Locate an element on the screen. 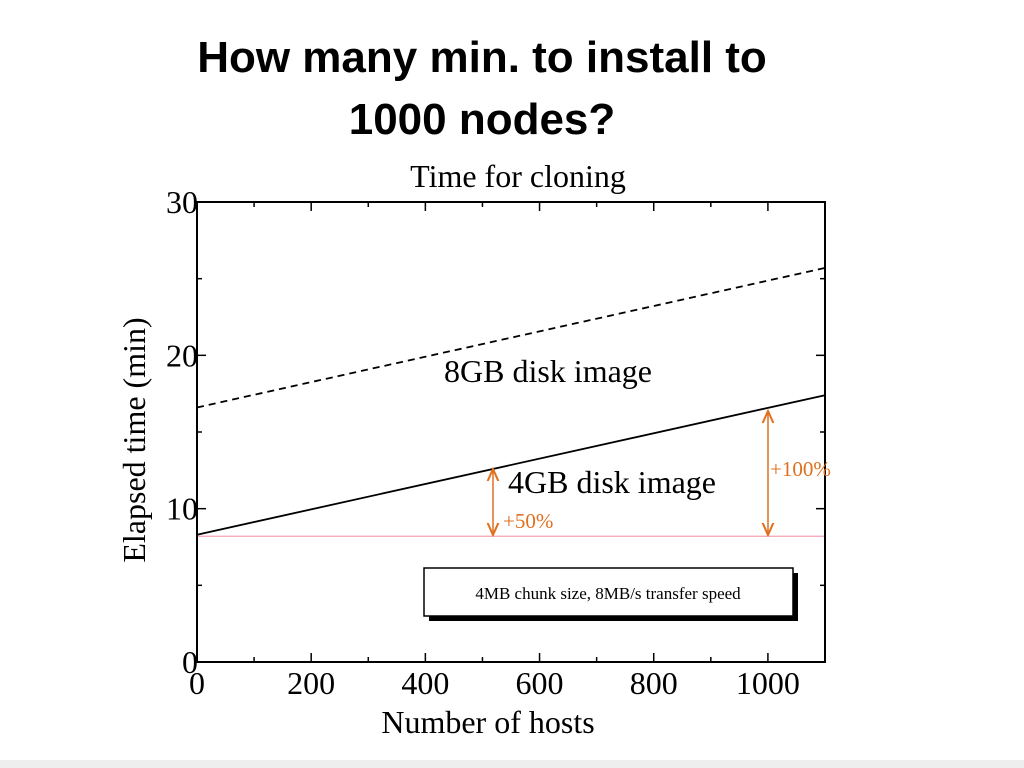  annotation: +50% is located at coordinates (528, 521).